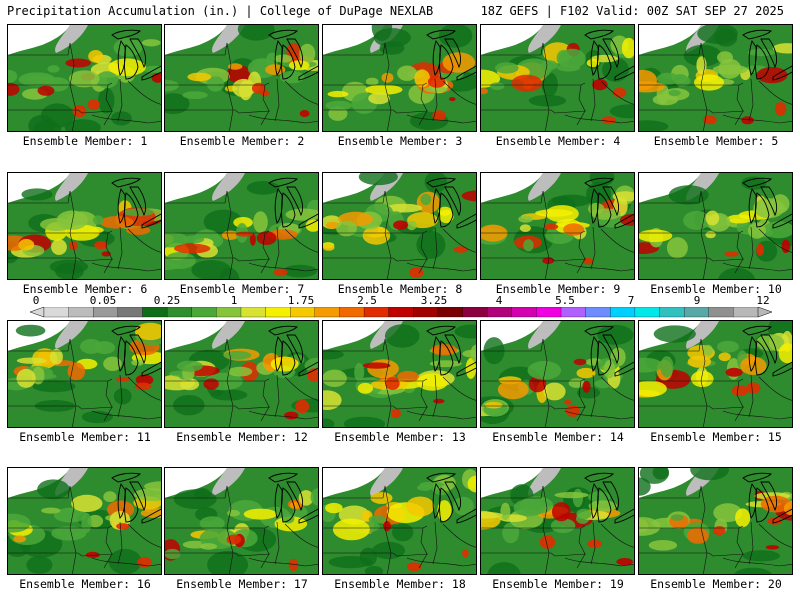 This screenshot has height=600, width=800. I want to click on colorbar: 0 0.05 0.25 1 1.75 2.5 3.25 4 5.5 7 9 12, so click(400, 307).